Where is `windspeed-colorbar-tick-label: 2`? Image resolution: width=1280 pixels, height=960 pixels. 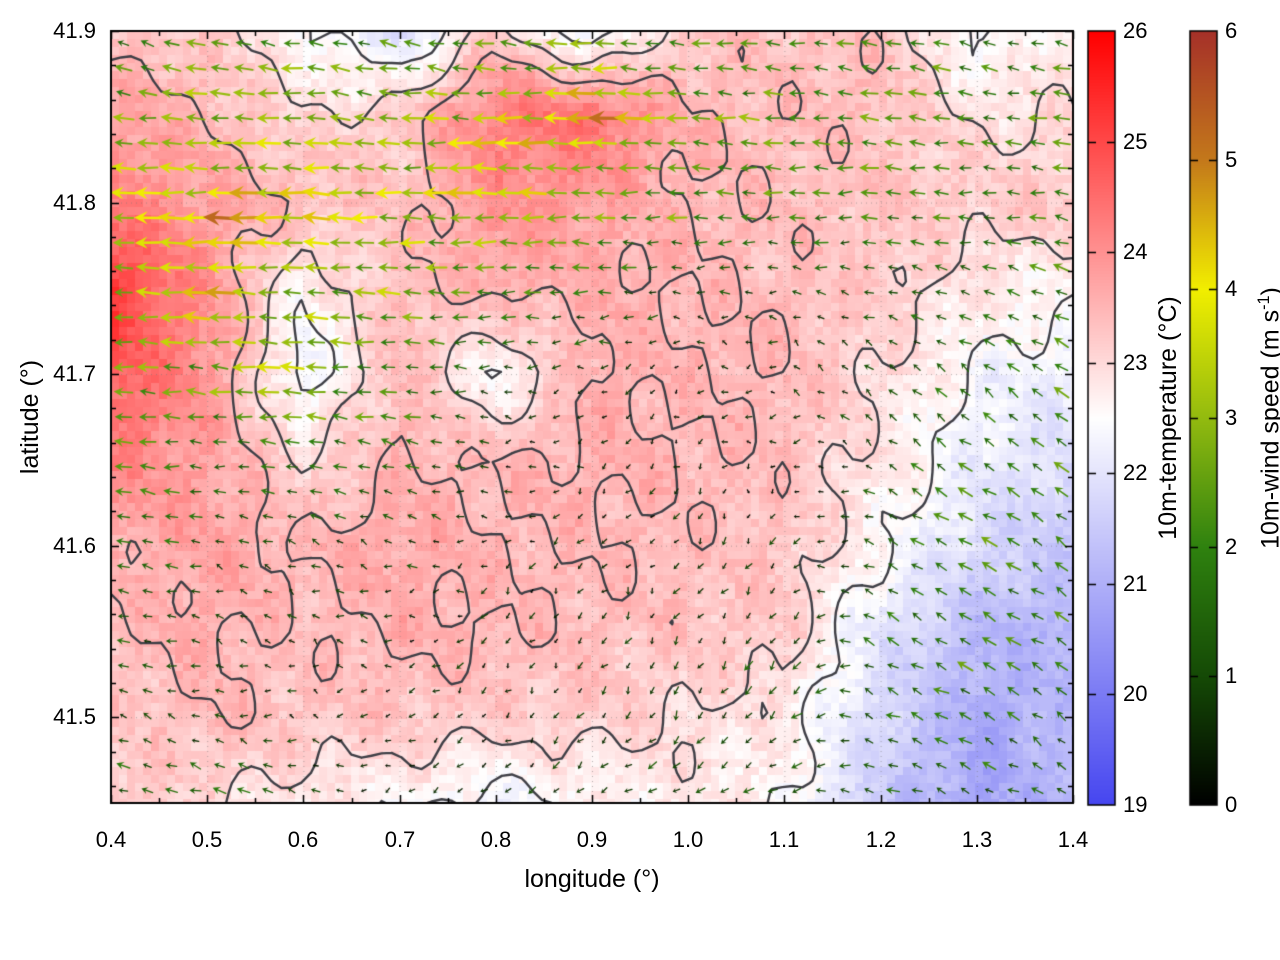
windspeed-colorbar-tick-label: 2 is located at coordinates (1231, 546).